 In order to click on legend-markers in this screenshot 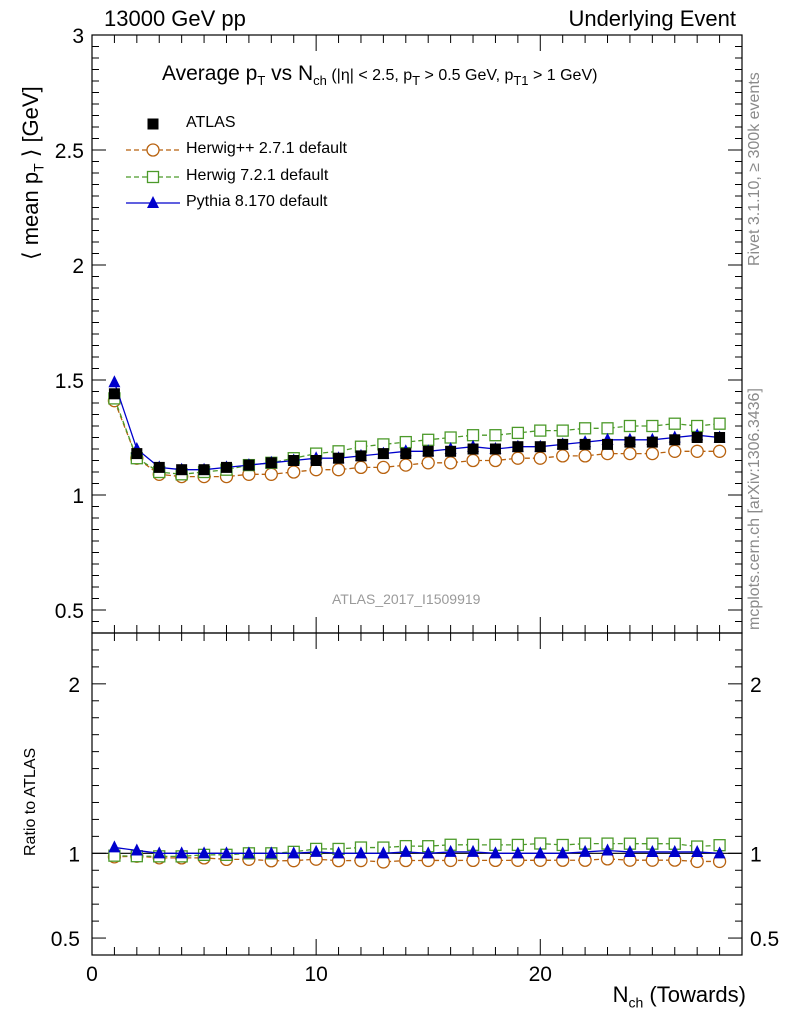, I will do `click(153, 163)`.